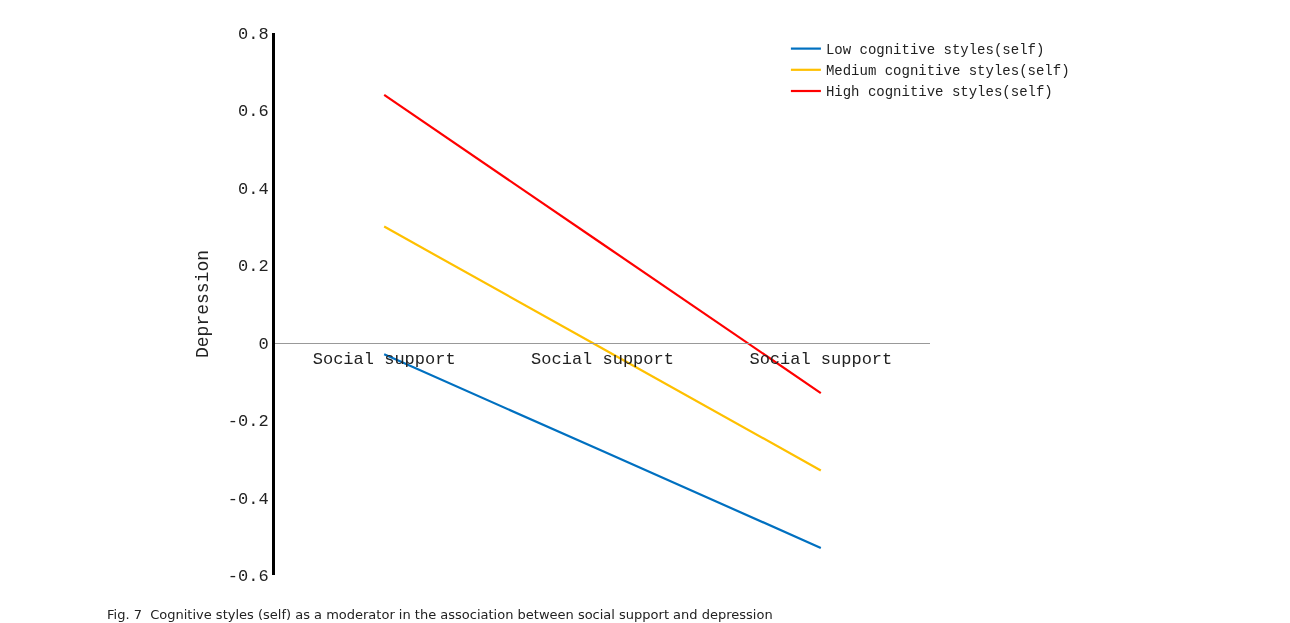  What do you see at coordinates (253, 112) in the screenshot?
I see `y-tick-label: 0.6` at bounding box center [253, 112].